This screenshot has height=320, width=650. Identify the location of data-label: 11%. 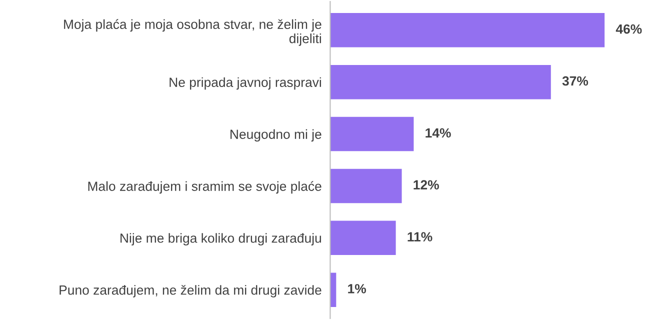
(420, 237).